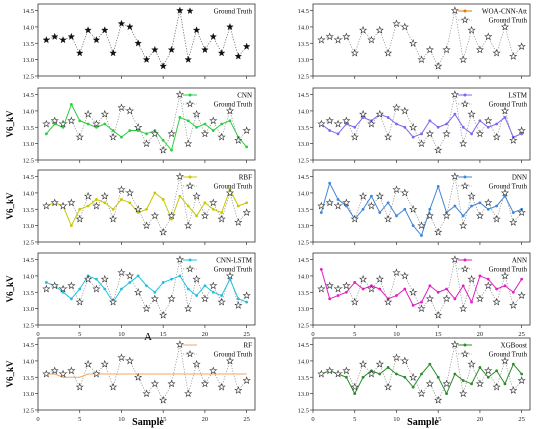  Describe the element at coordinates (465, 177) in the screenshot. I see `legend-model-marker` at that location.